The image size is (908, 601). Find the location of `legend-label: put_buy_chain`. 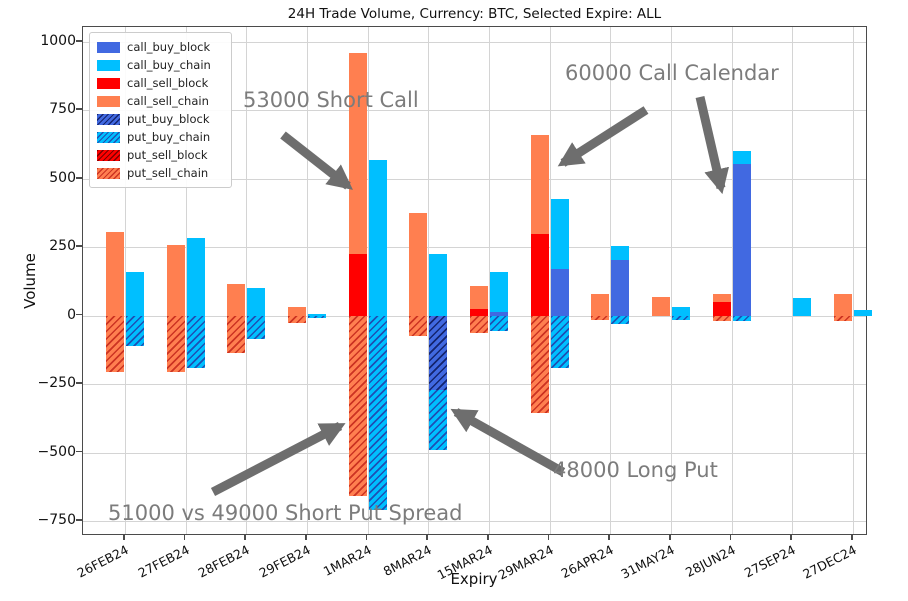

legend-label: put_buy_chain is located at coordinates (169, 137).